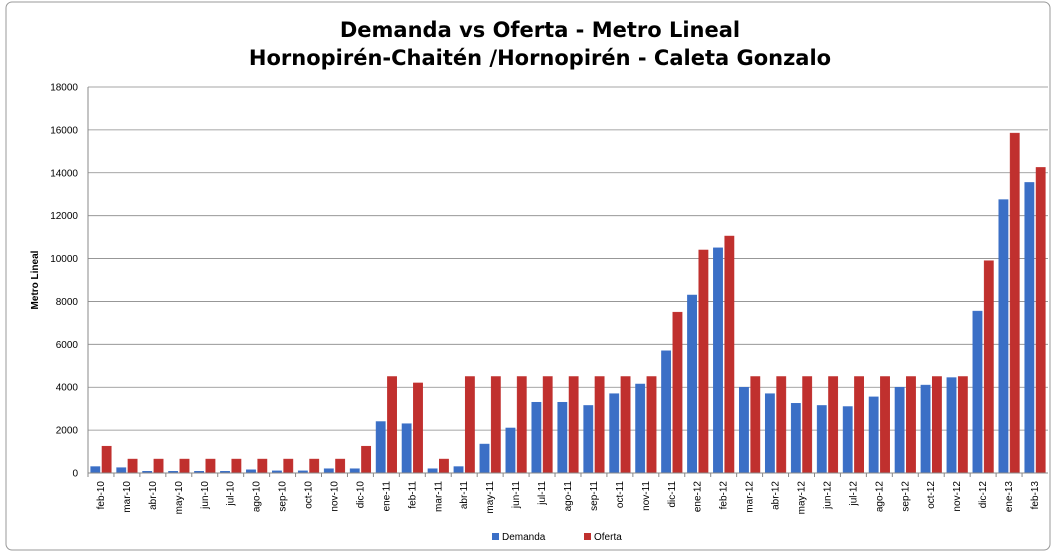 The image size is (1053, 559). I want to click on x-tick-label: may-10, so click(179, 498).